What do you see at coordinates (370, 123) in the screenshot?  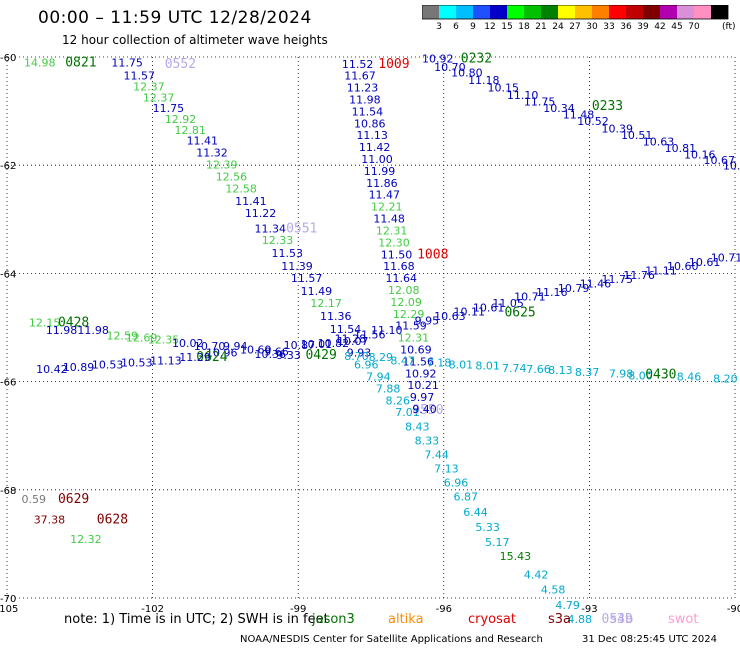 I see `swh-value-label: 10.86` at bounding box center [370, 123].